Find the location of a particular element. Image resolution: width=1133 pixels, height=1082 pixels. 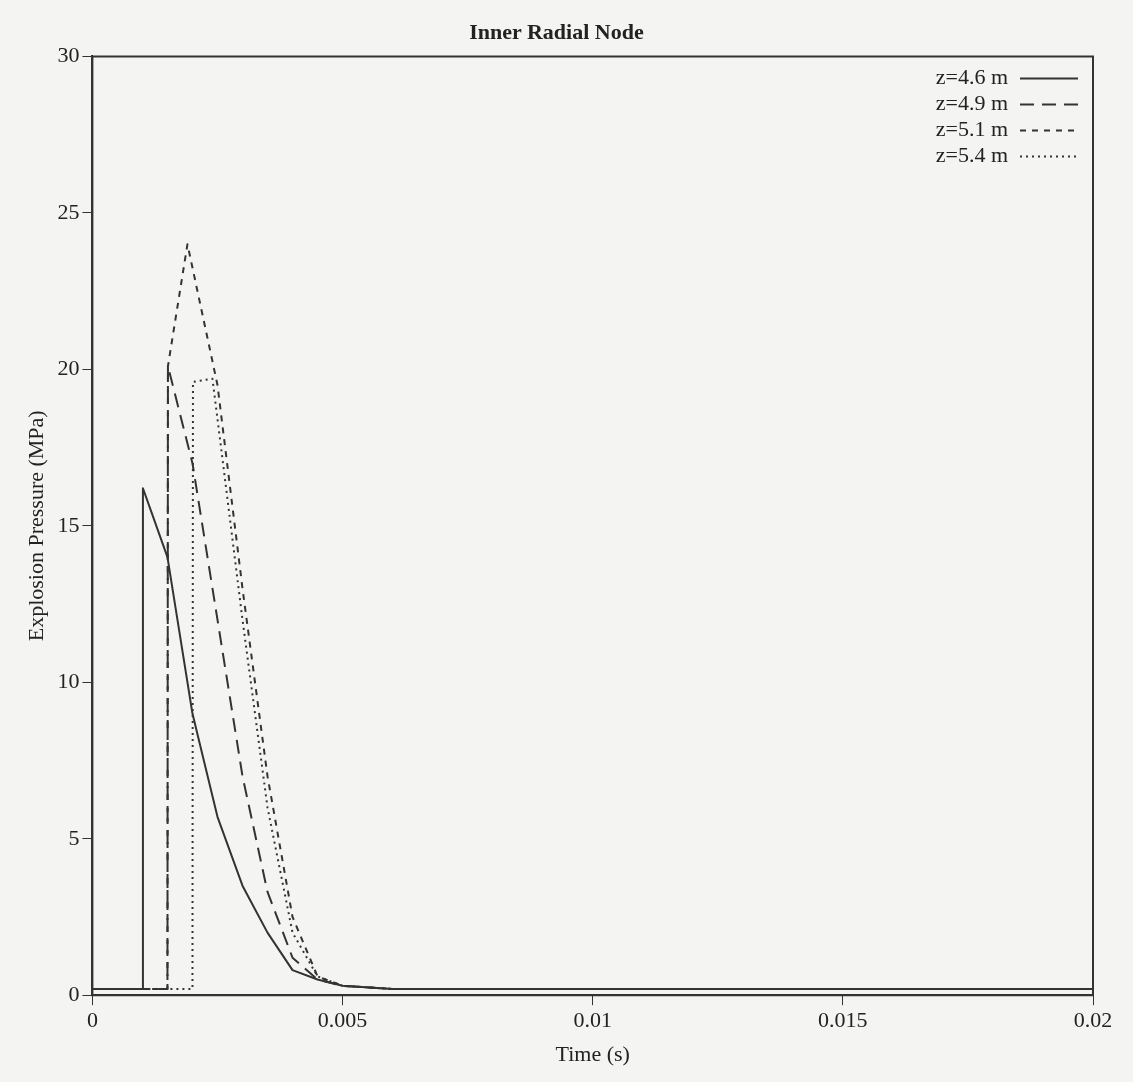

y-tick-label: 30 is located at coordinates (68, 55).